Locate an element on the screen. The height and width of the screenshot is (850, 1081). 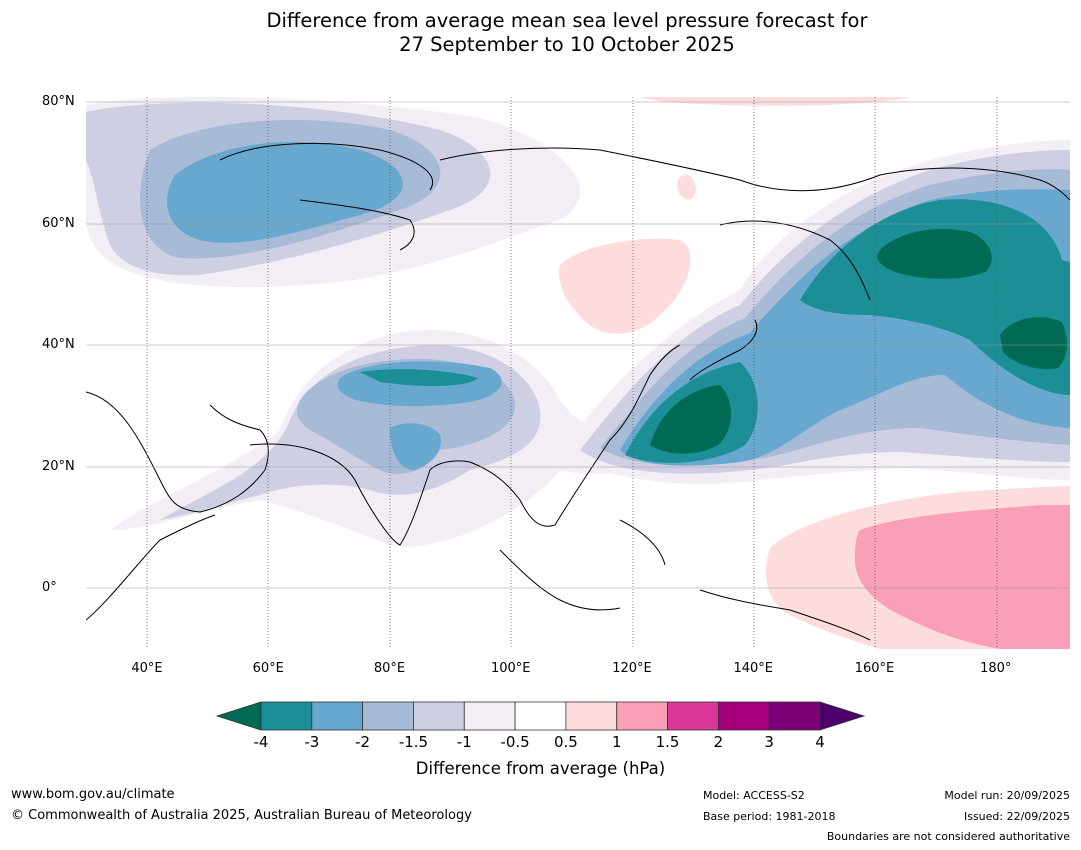
colorbar-tick-label: 4 is located at coordinates (820, 742).